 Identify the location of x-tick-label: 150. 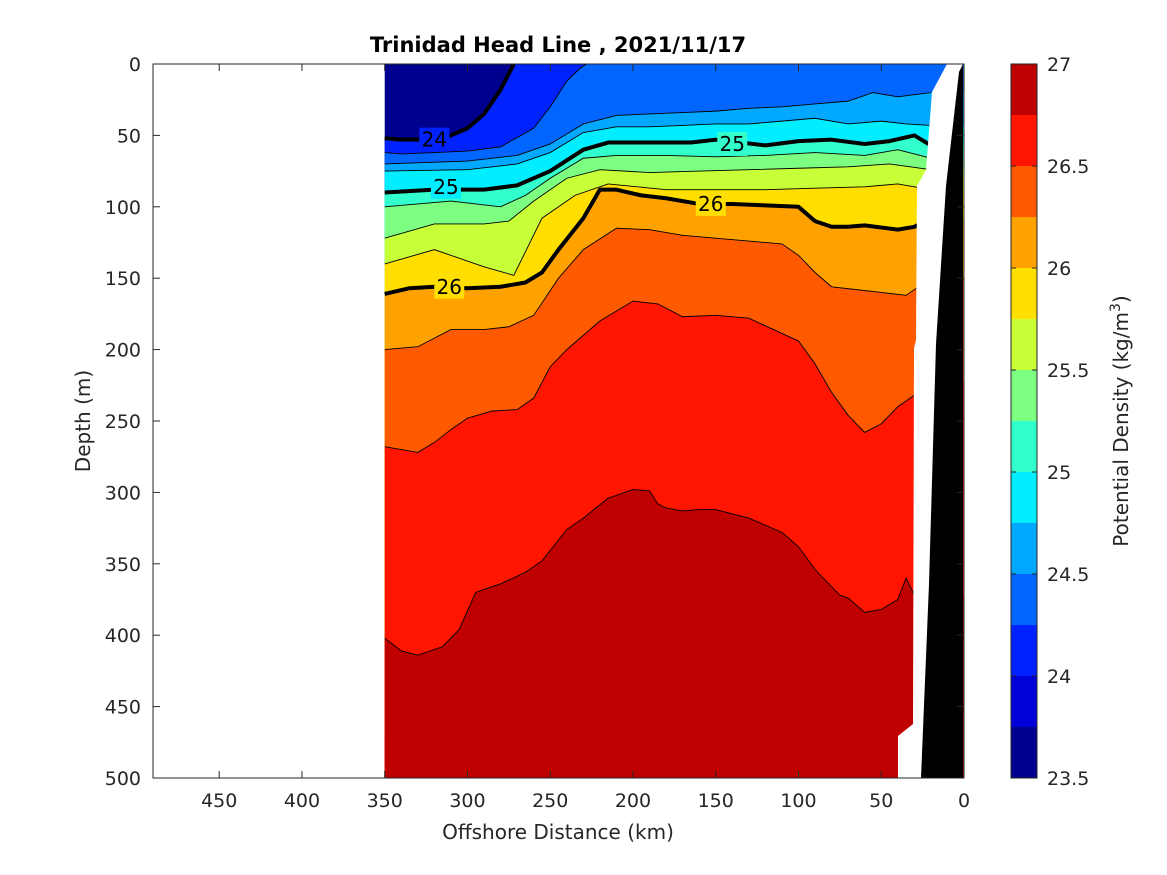
(716, 801).